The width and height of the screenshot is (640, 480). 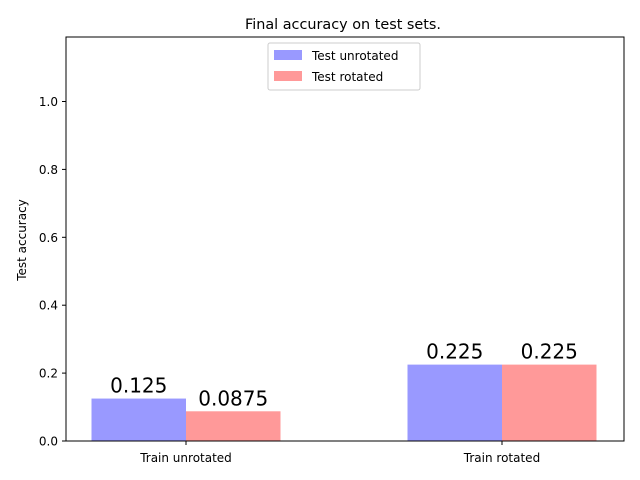 I want to click on y-tick-label: 0.8, so click(x=48, y=170).